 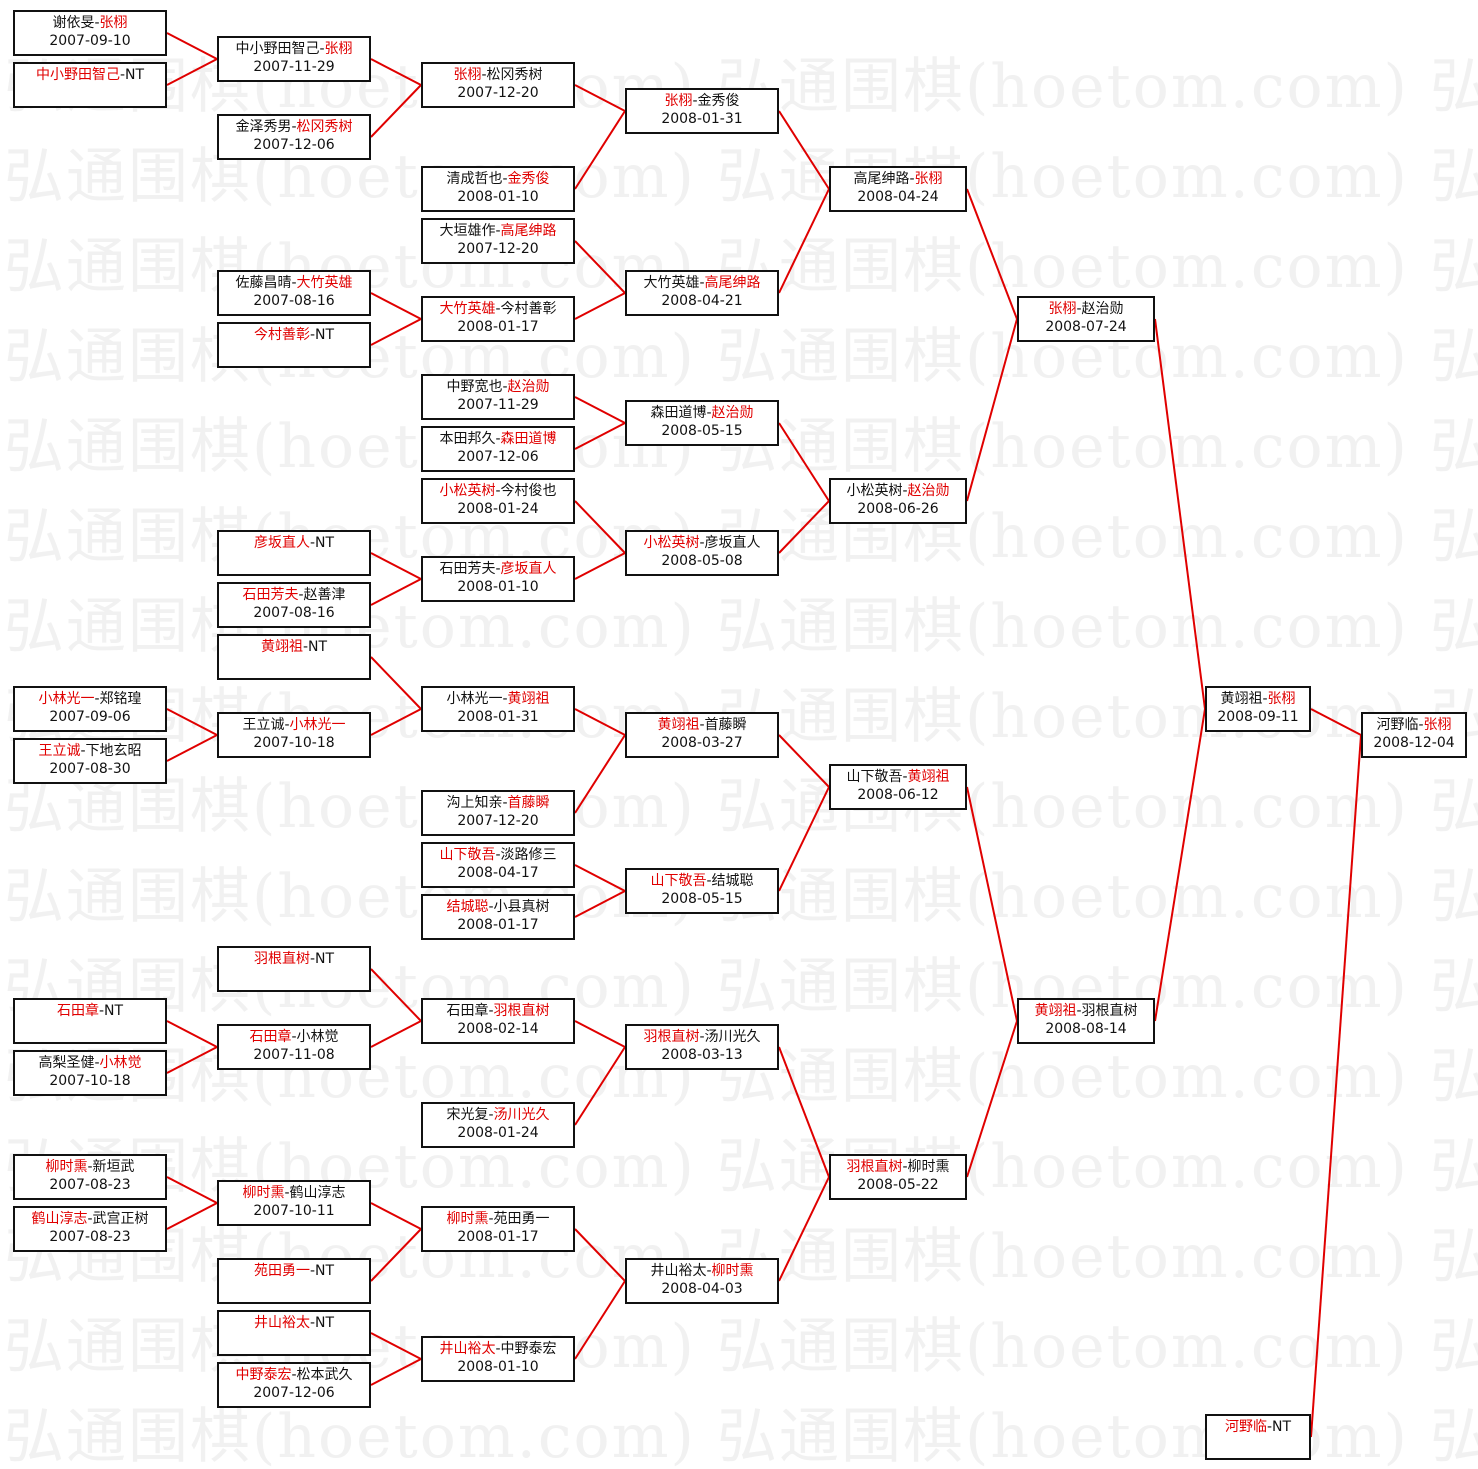 What do you see at coordinates (497, 855) in the screenshot?
I see `match-players: 山下敬吾-淡路修三` at bounding box center [497, 855].